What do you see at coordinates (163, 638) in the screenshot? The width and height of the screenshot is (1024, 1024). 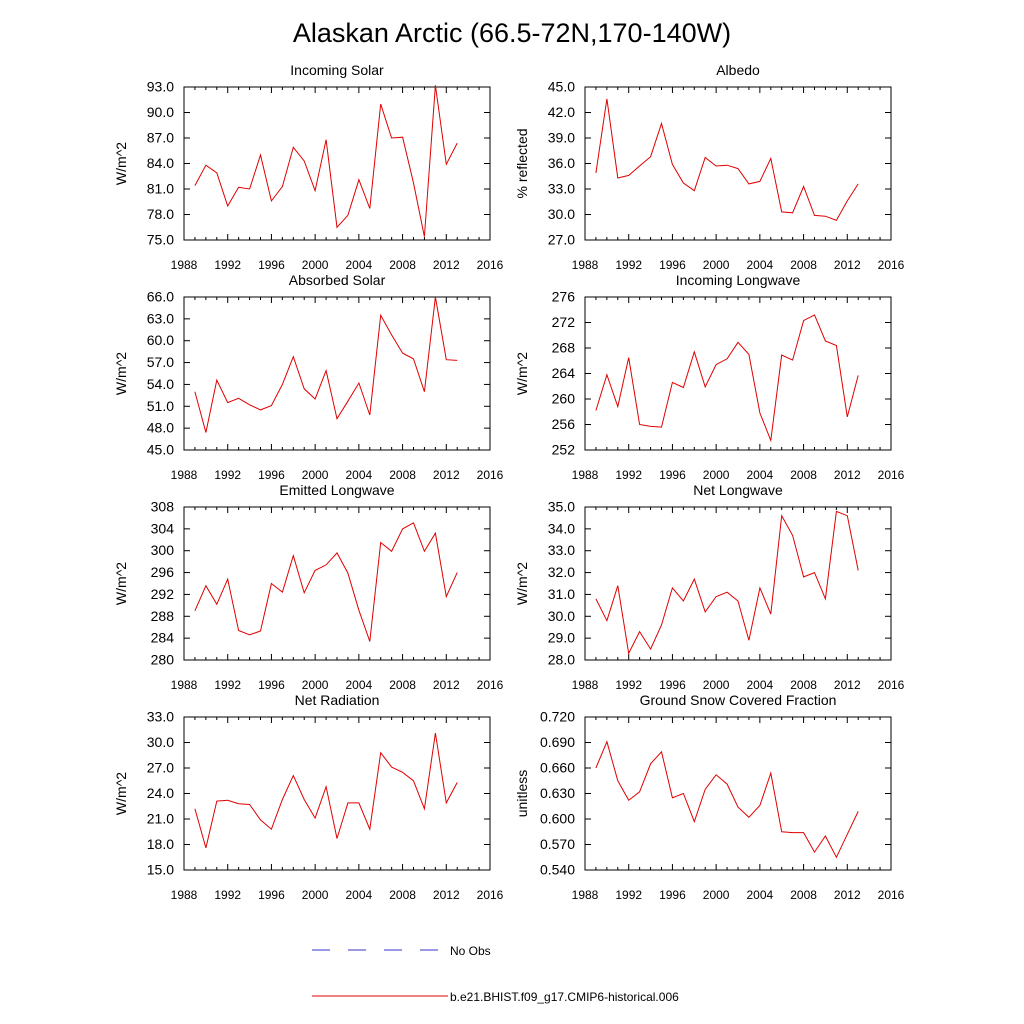 I see `y-tick-label: 284` at bounding box center [163, 638].